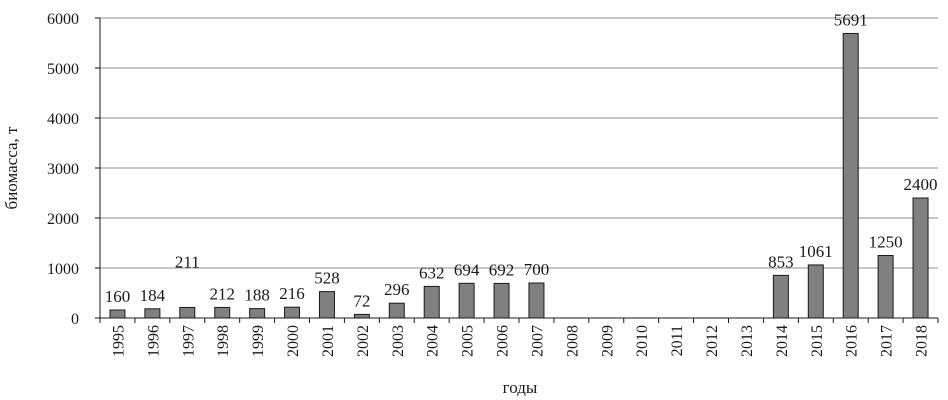 The width and height of the screenshot is (948, 400). I want to click on x-tick-label: 1996, so click(153, 341).